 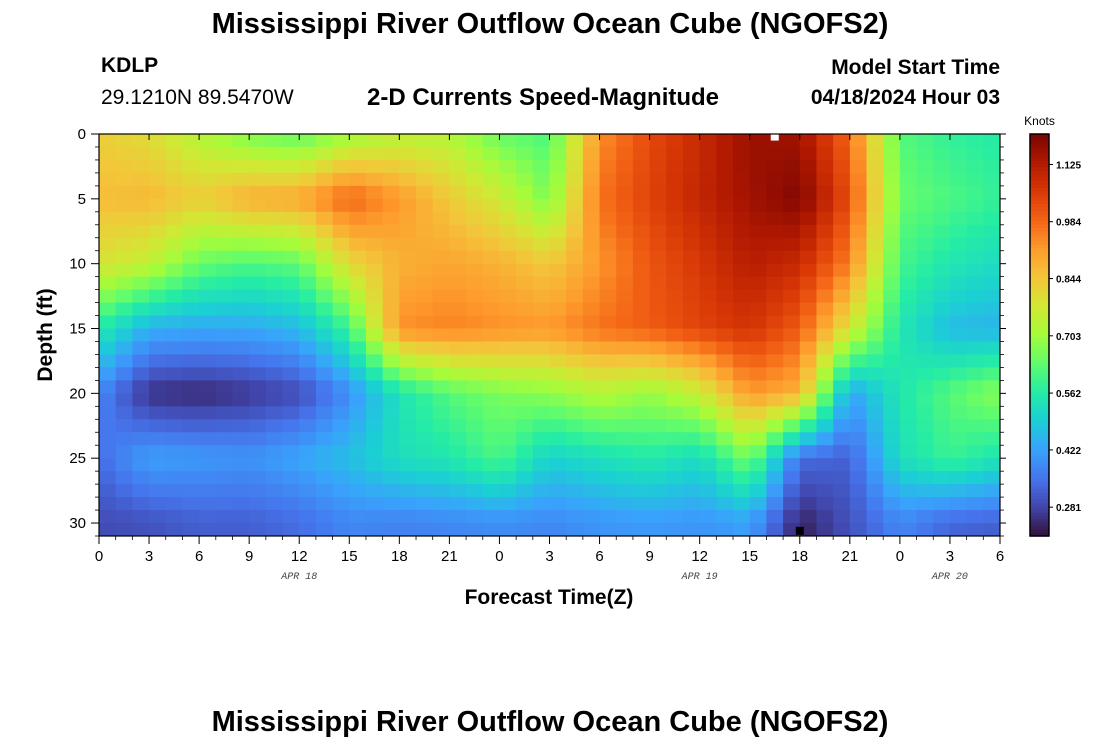 I want to click on colorbar-tick-label: 1.125, so click(x=1068, y=165).